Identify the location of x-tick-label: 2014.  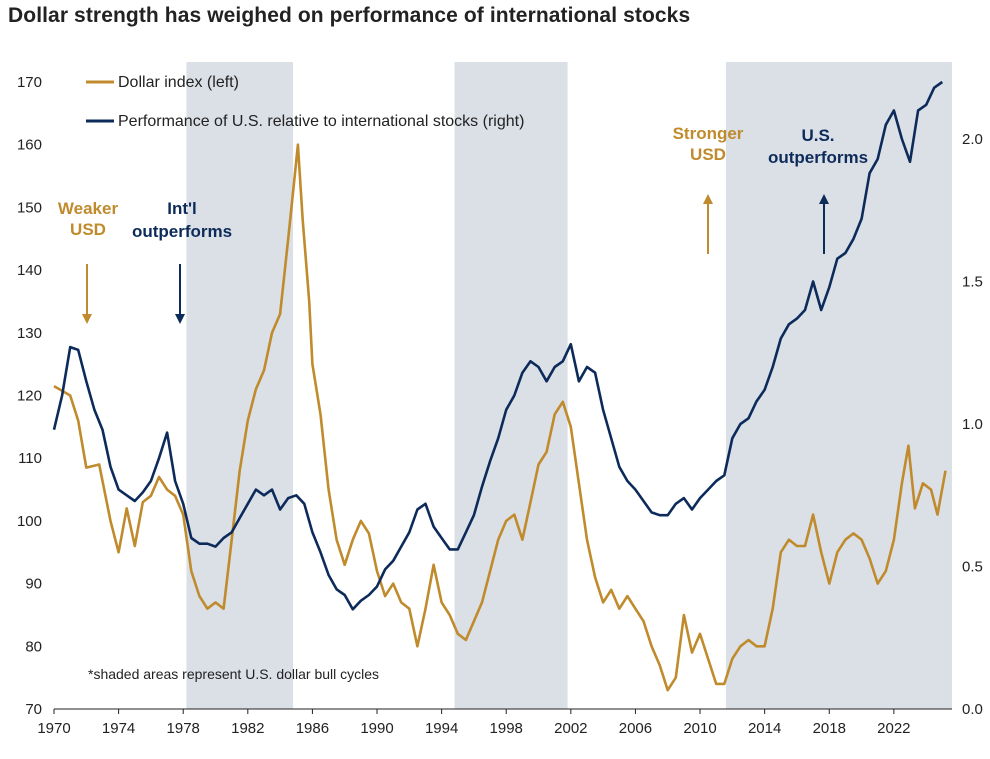
(764, 728).